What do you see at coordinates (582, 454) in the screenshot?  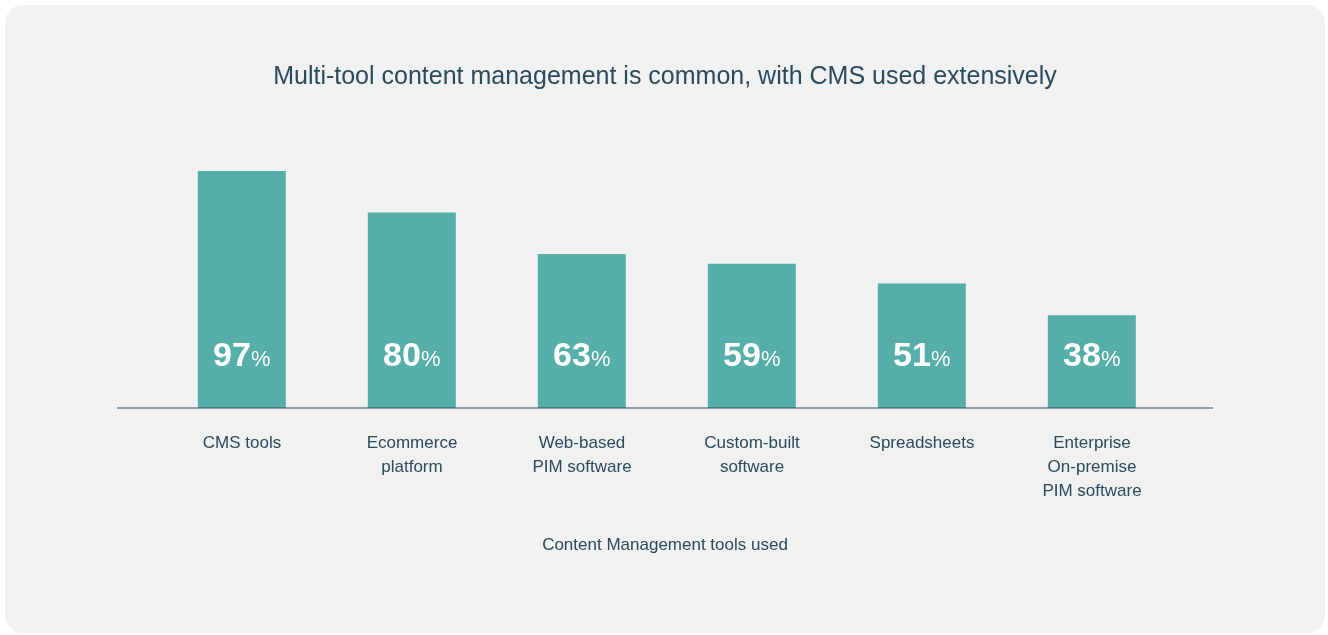 I see `x-tick-label: Web-based PIM software` at bounding box center [582, 454].